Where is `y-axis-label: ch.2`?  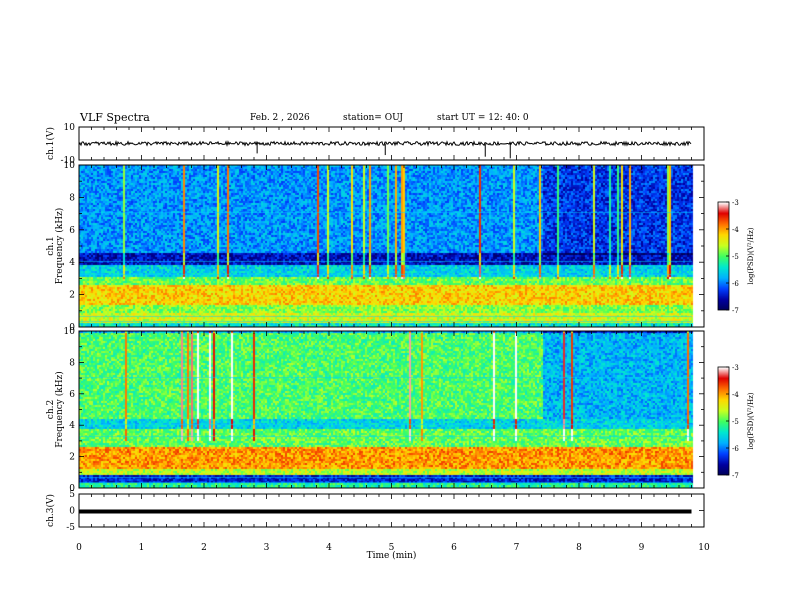
y-axis-label: ch.2 is located at coordinates (51, 409).